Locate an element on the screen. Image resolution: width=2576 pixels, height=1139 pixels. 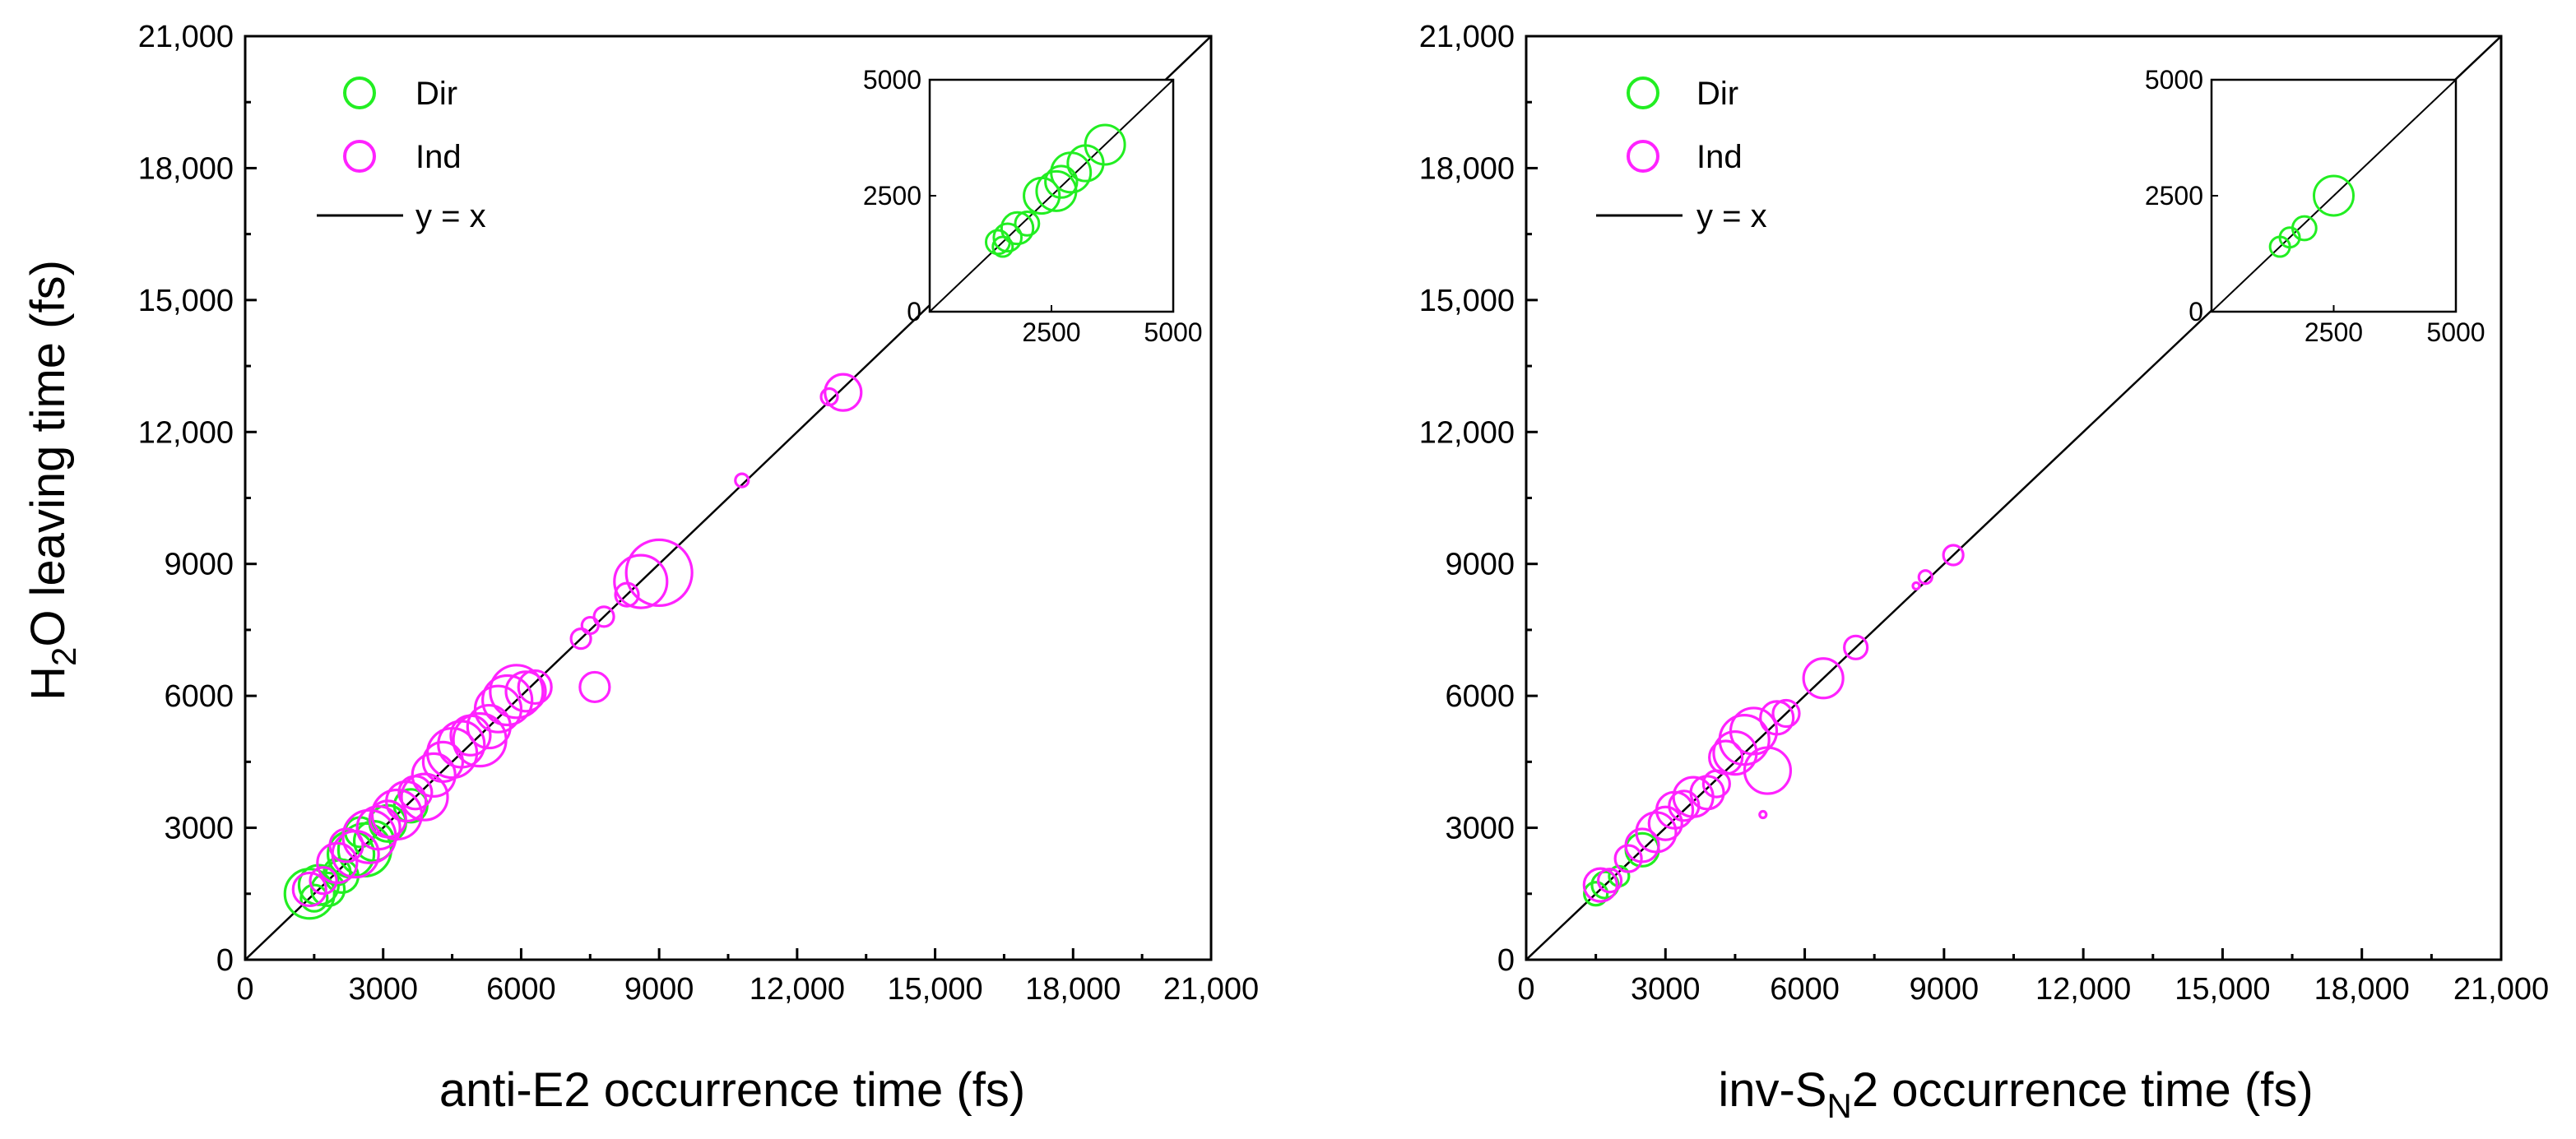
right-inset-x-tick-label: 5000 is located at coordinates (2455, 332).